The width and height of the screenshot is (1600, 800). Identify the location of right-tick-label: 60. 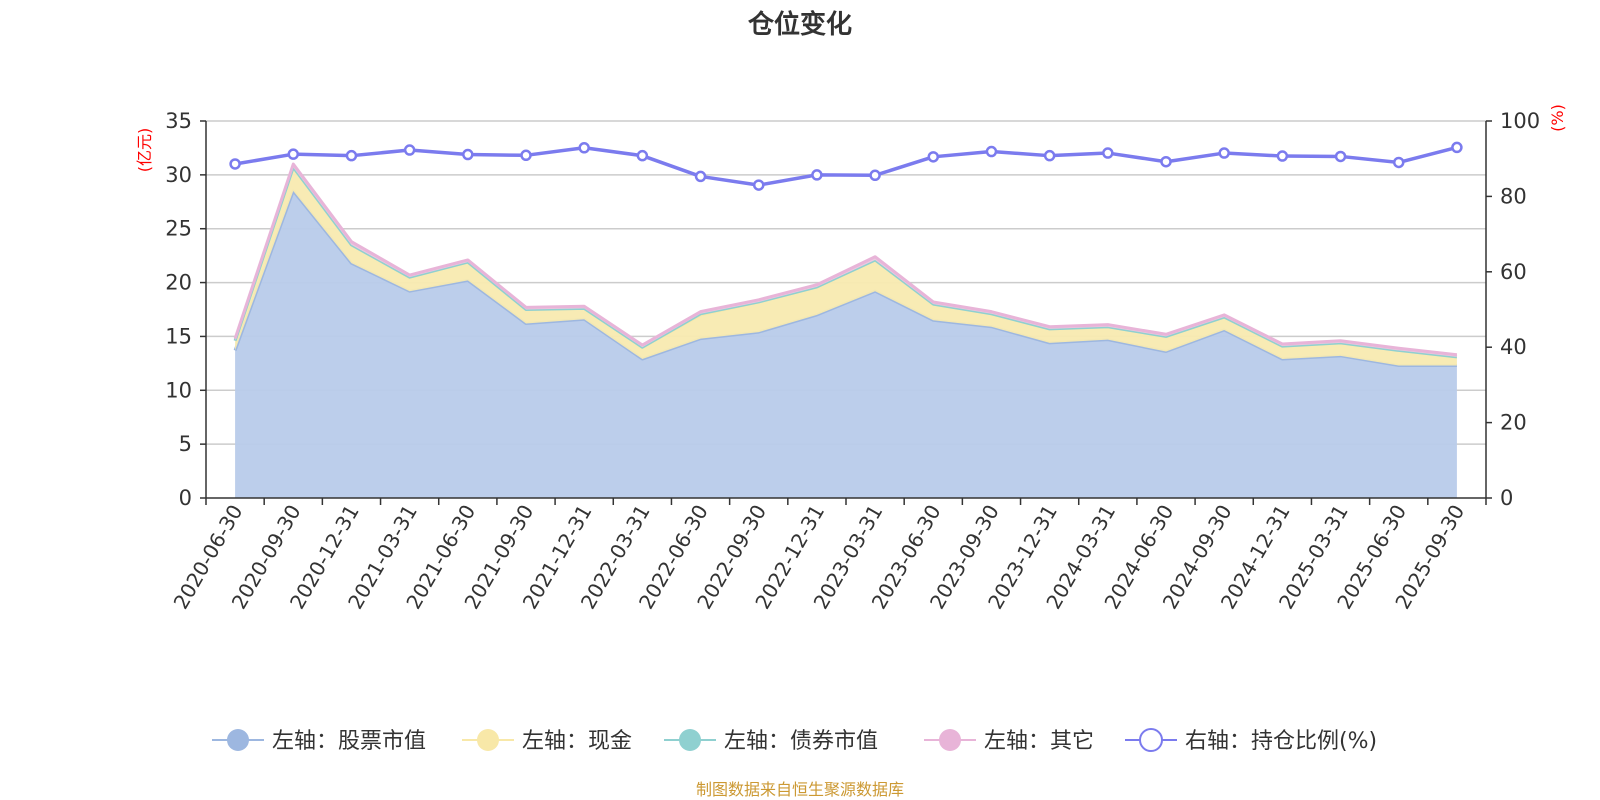
(1513, 272).